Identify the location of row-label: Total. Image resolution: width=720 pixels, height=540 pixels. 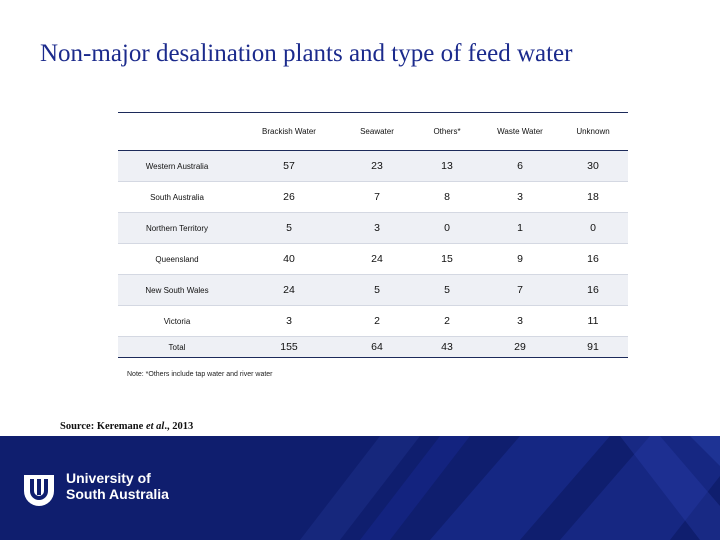
(177, 347).